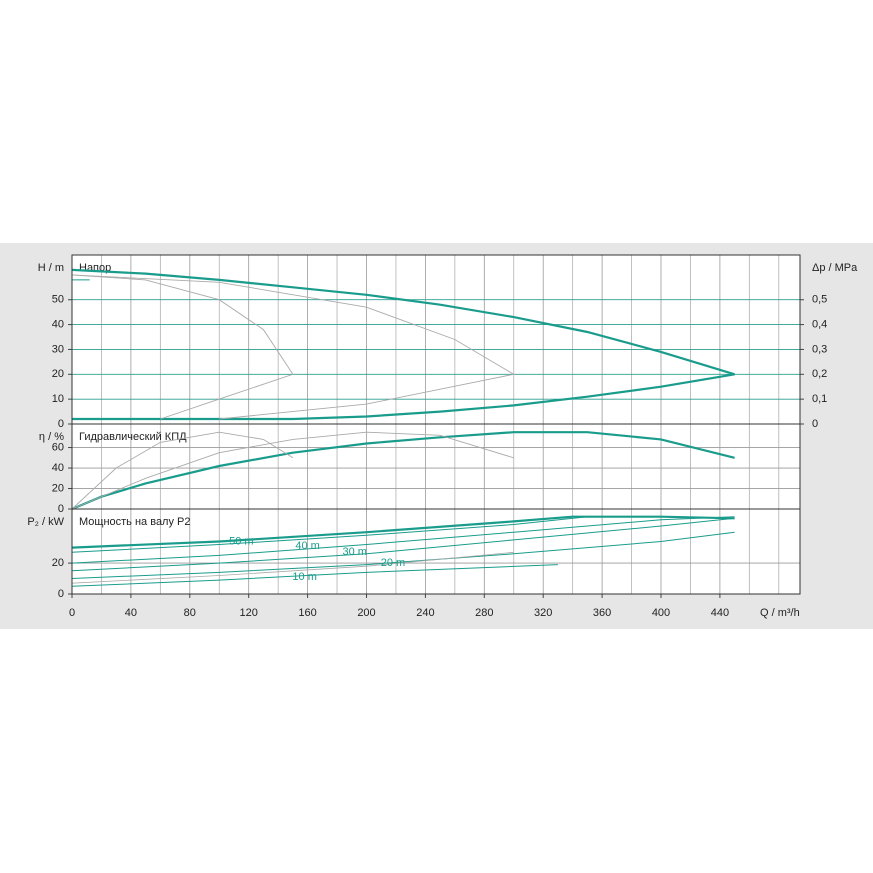  Describe the element at coordinates (819, 324) in the screenshot. I see `y2-tick-label: 0,4` at that location.